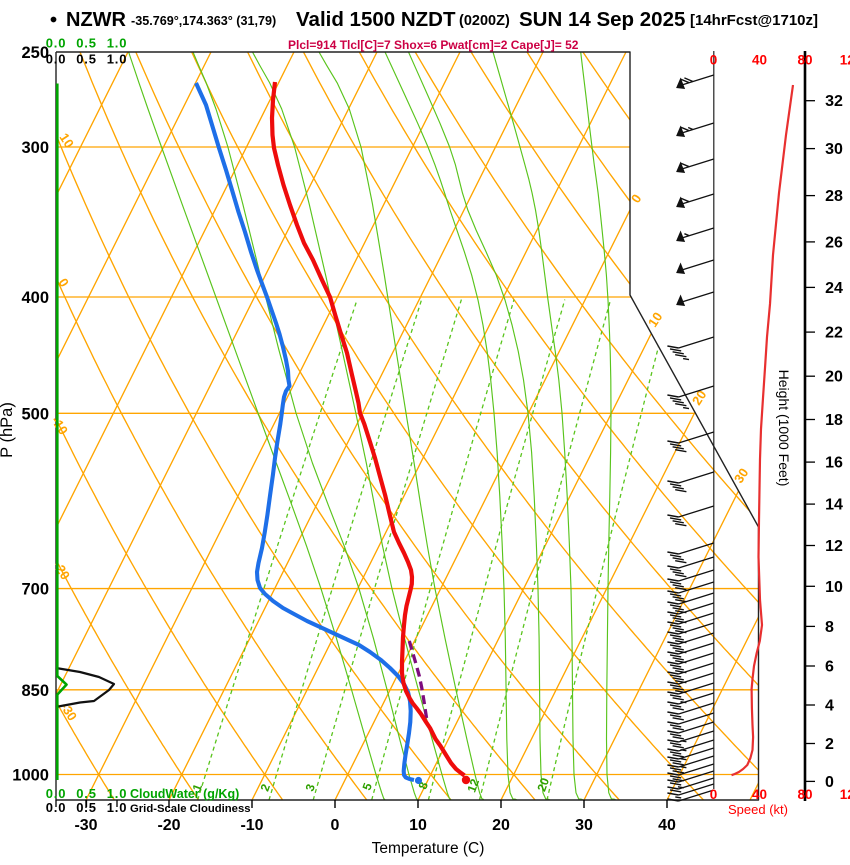 The image size is (850, 865). What do you see at coordinates (168, 825) in the screenshot?
I see `svg-text: -20` at bounding box center [168, 825].